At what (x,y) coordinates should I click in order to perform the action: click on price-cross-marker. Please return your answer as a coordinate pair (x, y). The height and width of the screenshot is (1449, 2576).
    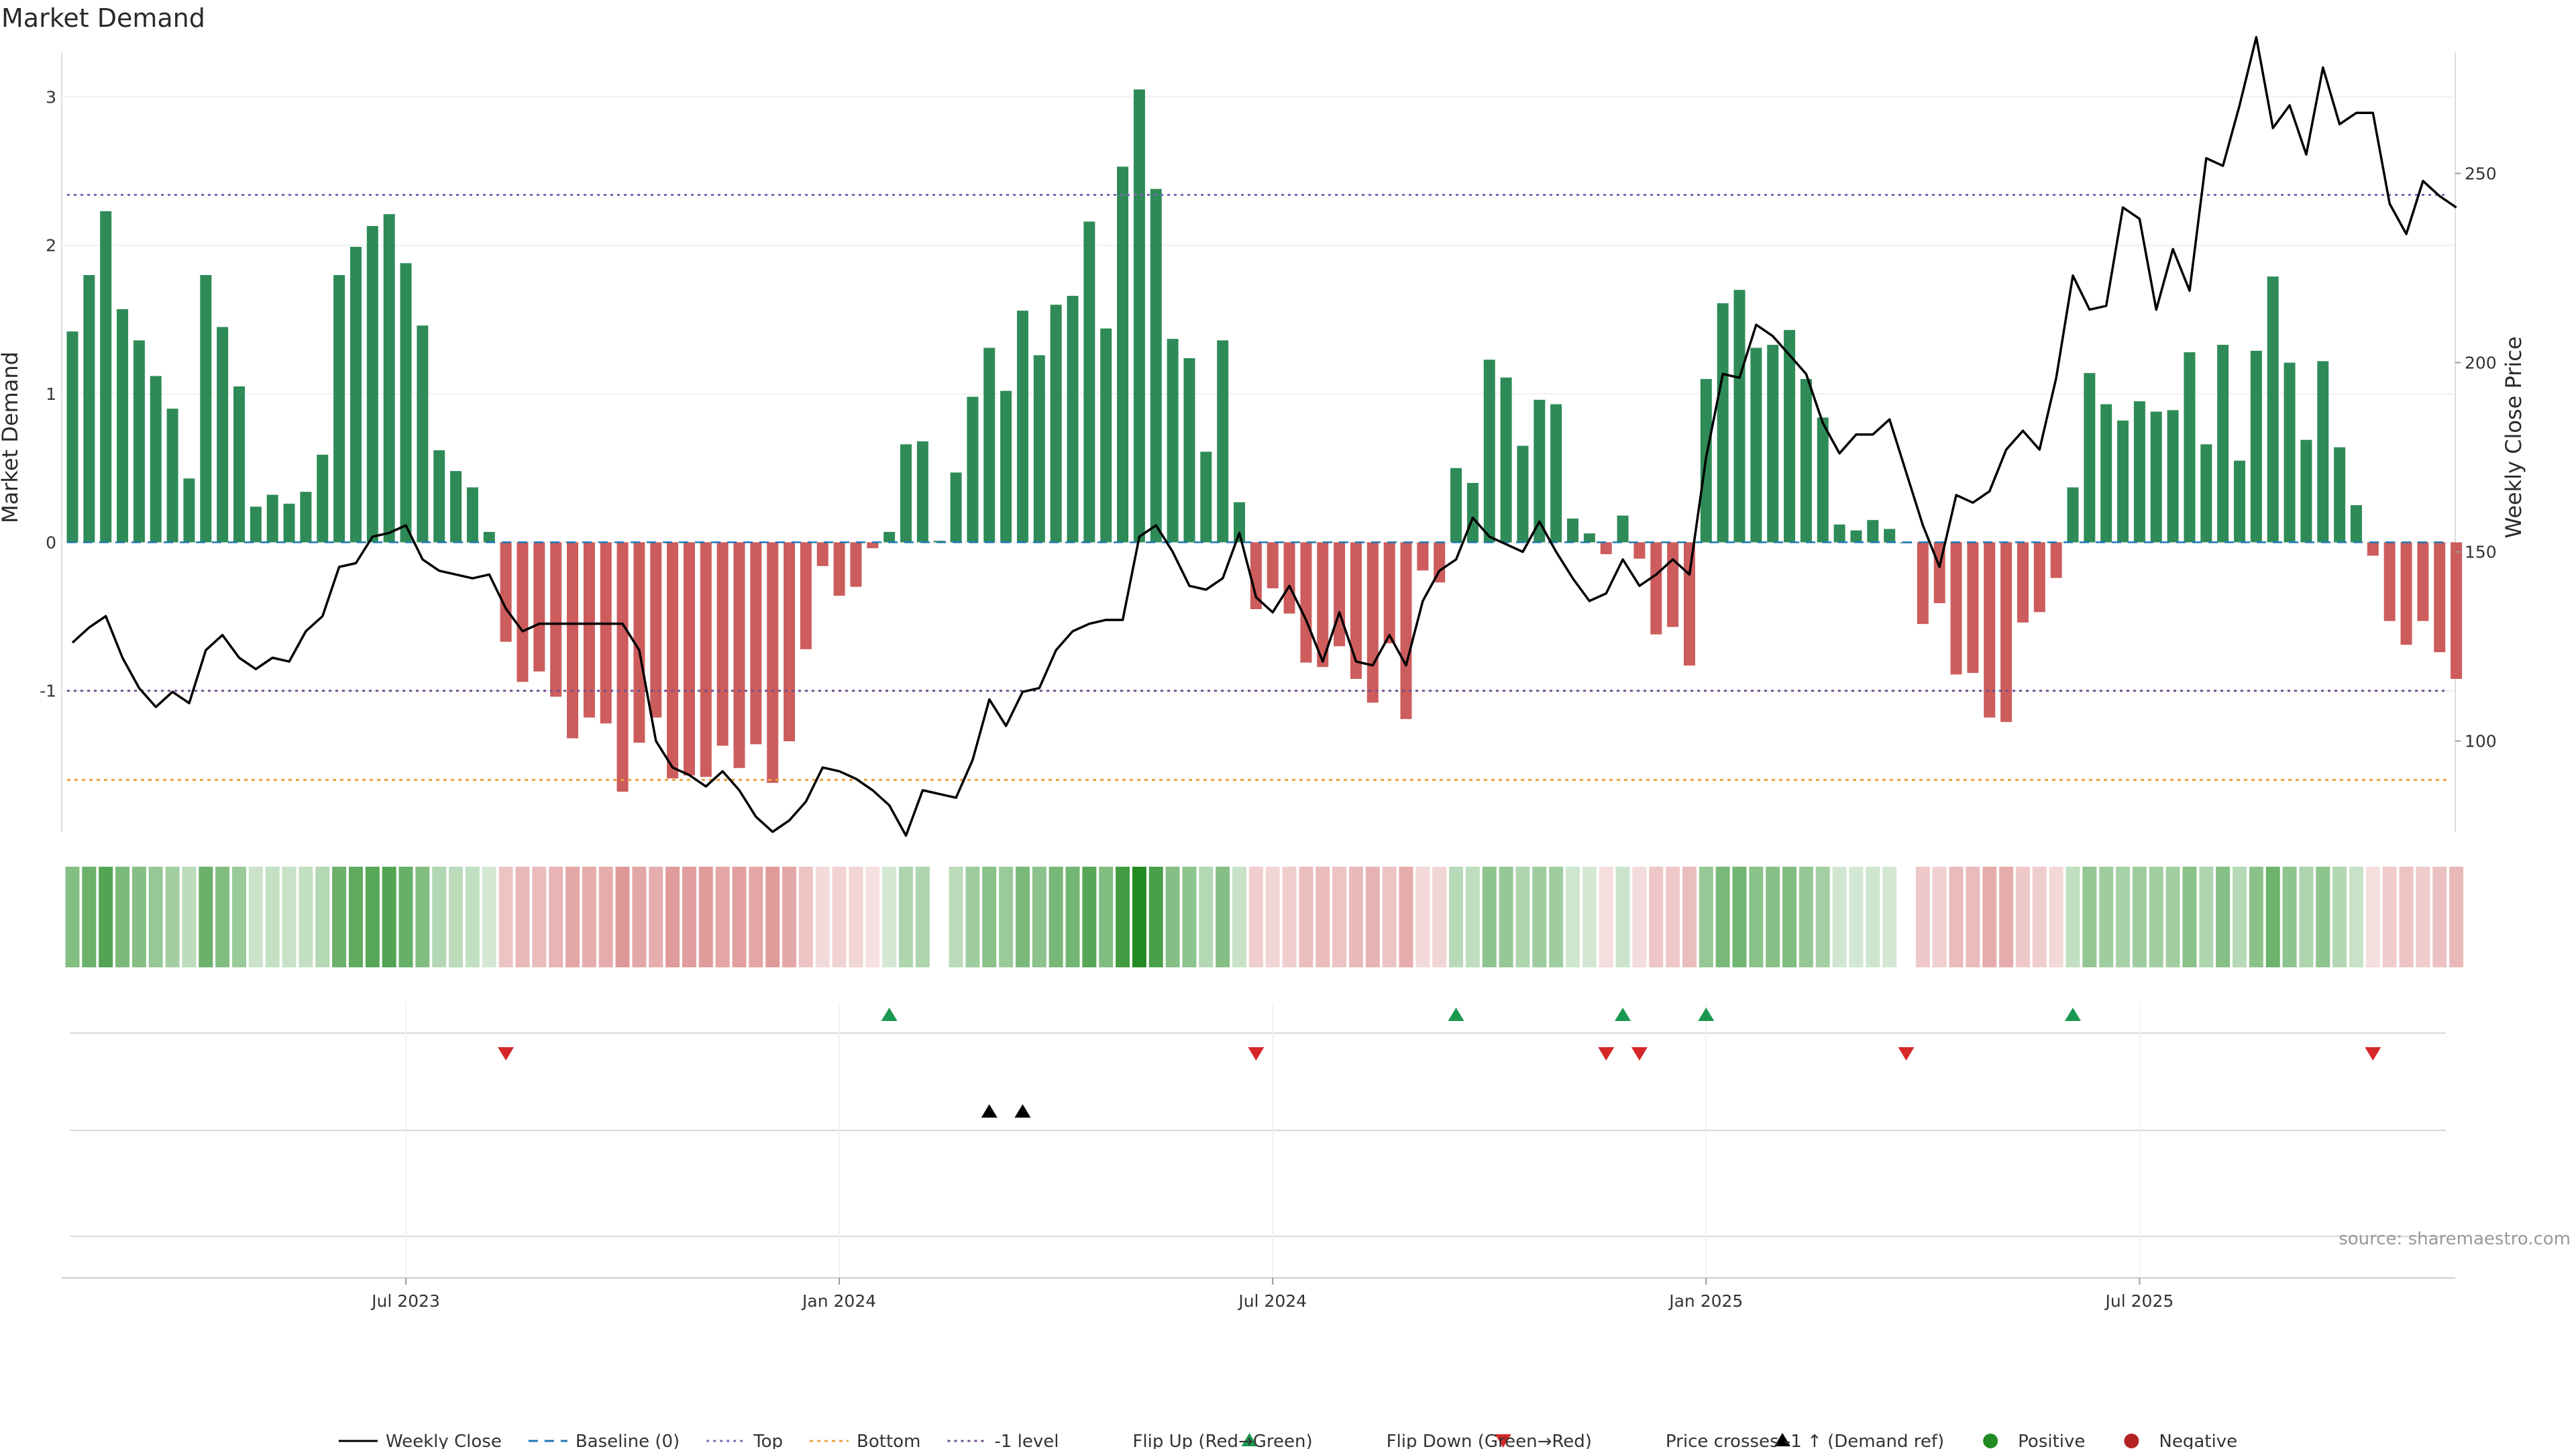
    Looking at the image, I should click on (989, 1111).